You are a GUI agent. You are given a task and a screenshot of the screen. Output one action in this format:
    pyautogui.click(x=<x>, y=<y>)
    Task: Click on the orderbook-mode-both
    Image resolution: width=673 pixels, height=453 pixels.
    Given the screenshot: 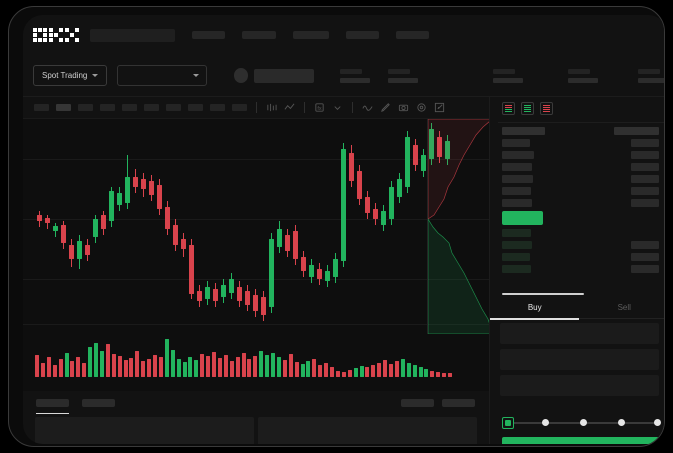 What is the action you would take?
    pyautogui.click(x=508, y=108)
    